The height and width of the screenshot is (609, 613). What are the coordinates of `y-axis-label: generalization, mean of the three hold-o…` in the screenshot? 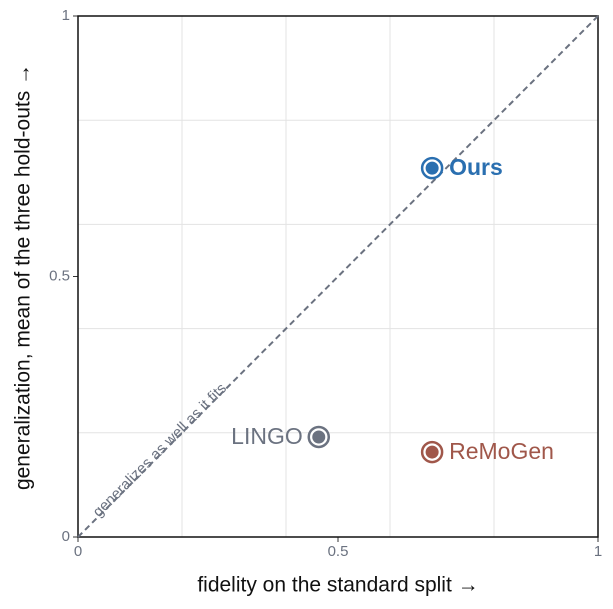 It's located at (23, 277).